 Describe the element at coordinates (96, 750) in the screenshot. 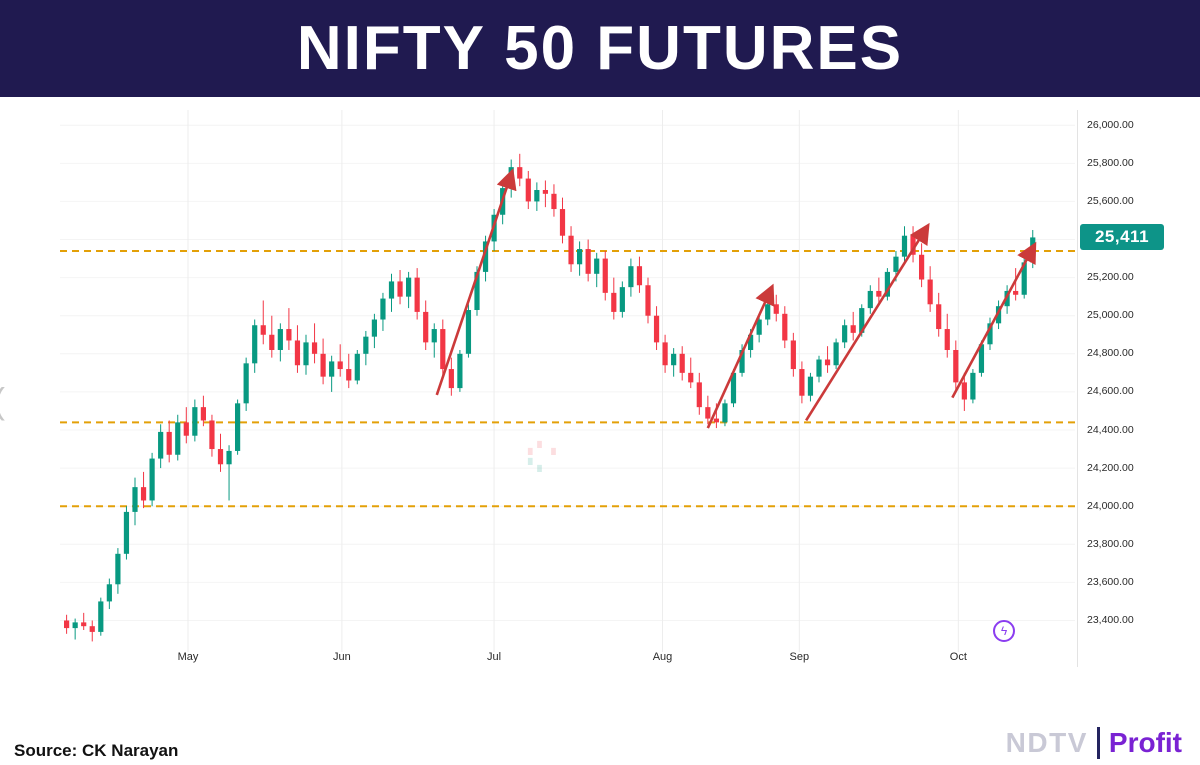

I see `source-credit: Source: CK Narayan` at that location.